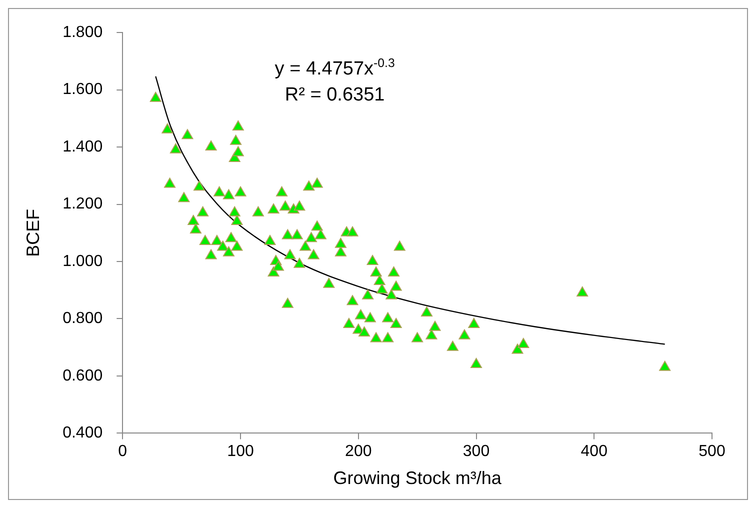 The width and height of the screenshot is (756, 508). I want to click on y-tick-label: 0.400, so click(82, 433).